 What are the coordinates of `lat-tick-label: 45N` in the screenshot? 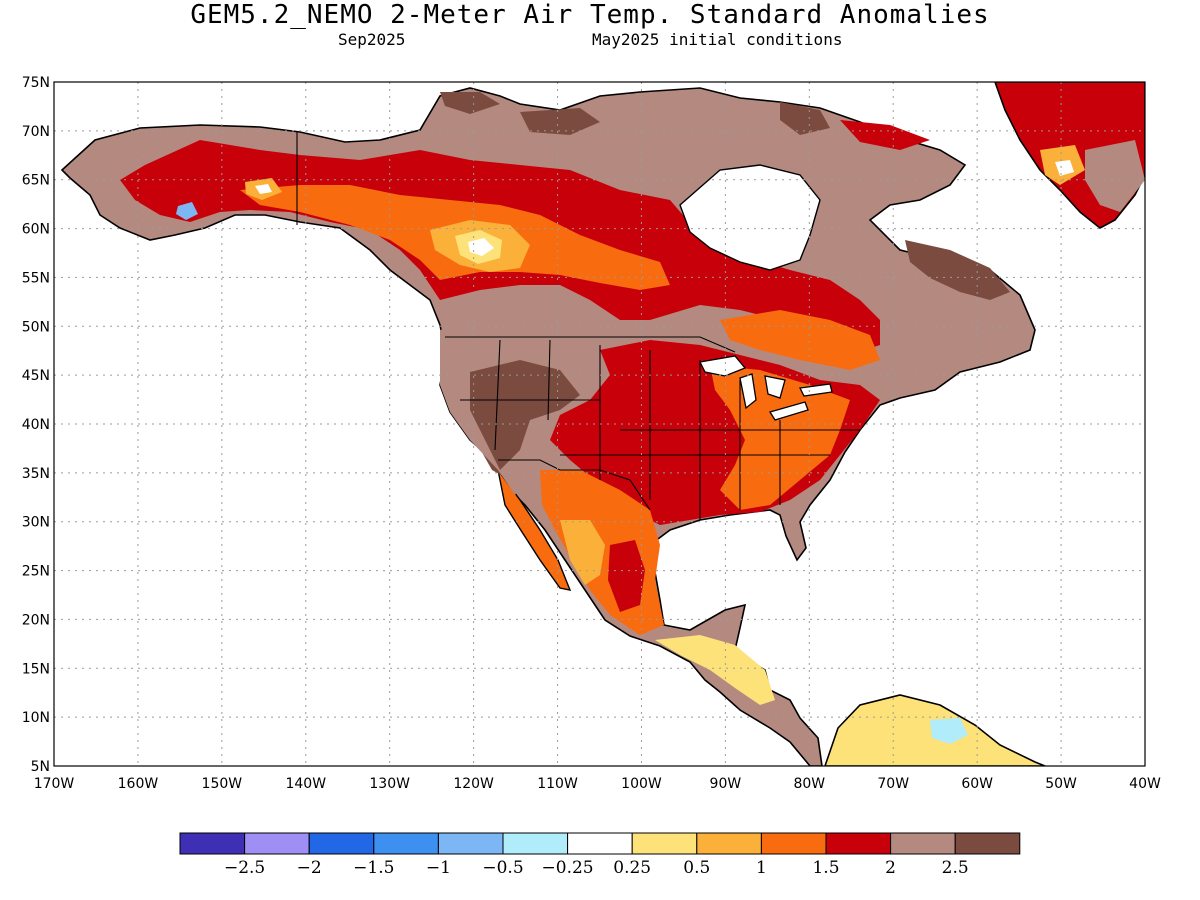 It's located at (36, 376).